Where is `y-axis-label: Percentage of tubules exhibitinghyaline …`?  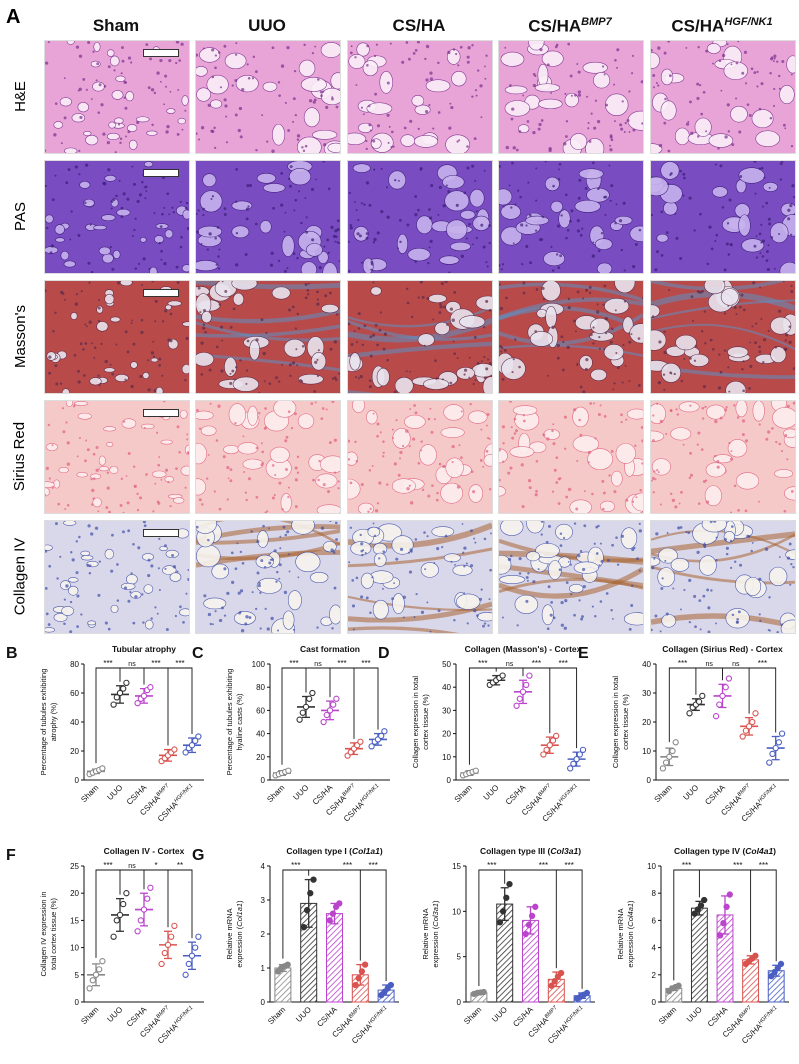 y-axis-label: Percentage of tubules exhibitinghyaline … is located at coordinates (234, 722).